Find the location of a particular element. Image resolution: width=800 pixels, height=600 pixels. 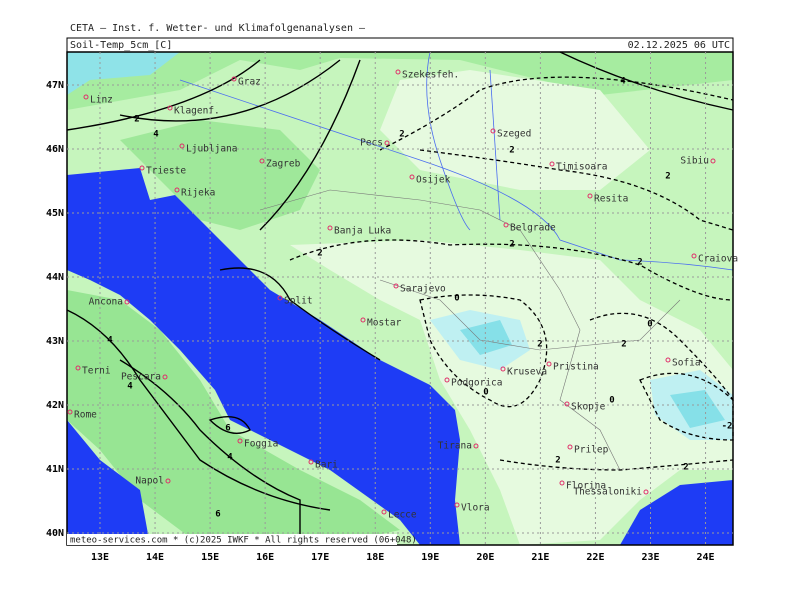

city-label: Pecs is located at coordinates (371, 143).